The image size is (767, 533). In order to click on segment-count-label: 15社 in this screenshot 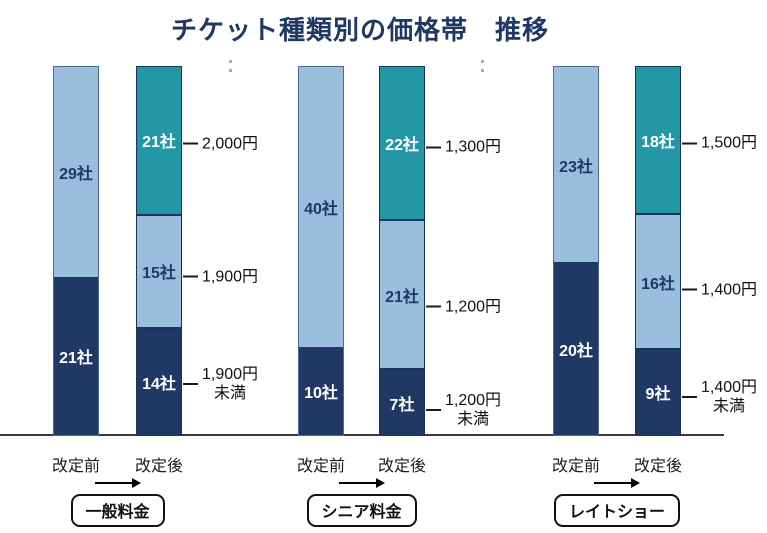, I will do `click(159, 274)`.